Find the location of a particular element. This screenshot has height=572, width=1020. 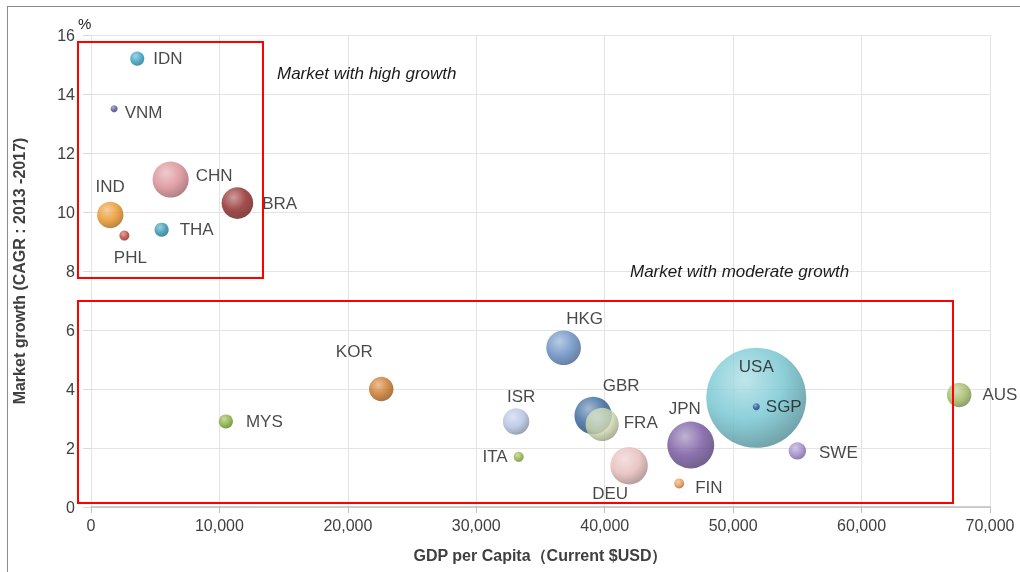

y-tick-label: 2 is located at coordinates (71, 448).